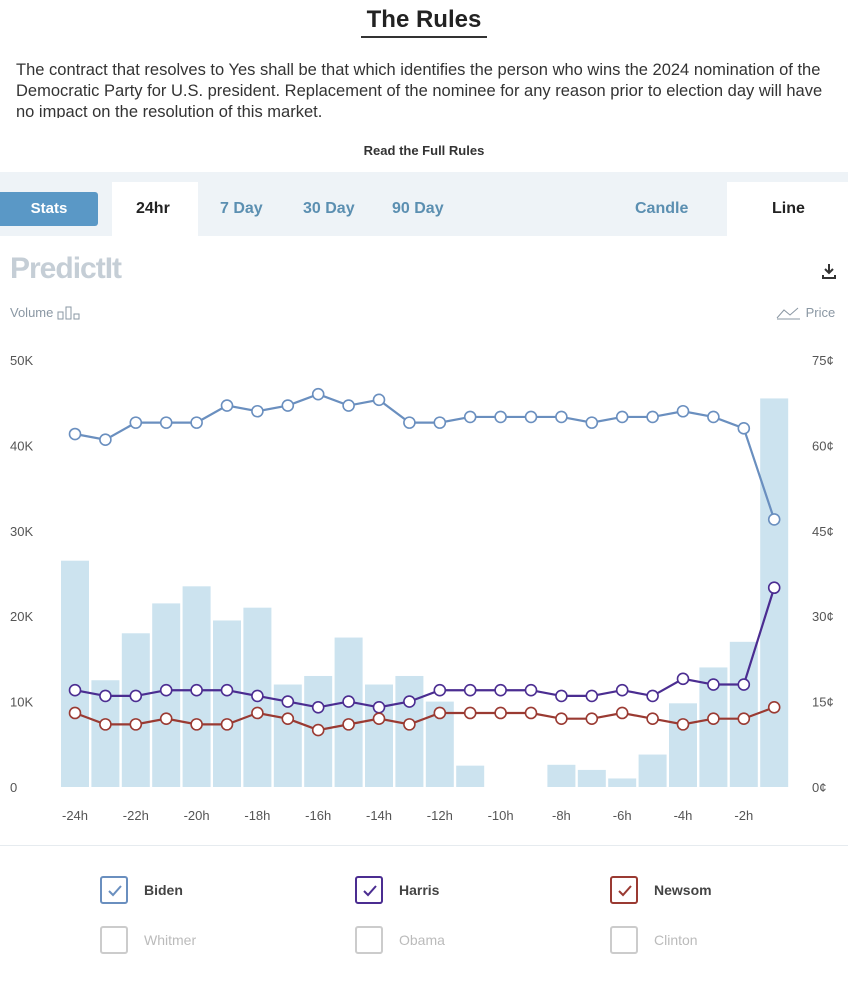  Describe the element at coordinates (163, 890) in the screenshot. I see `legend-label: Biden` at that location.